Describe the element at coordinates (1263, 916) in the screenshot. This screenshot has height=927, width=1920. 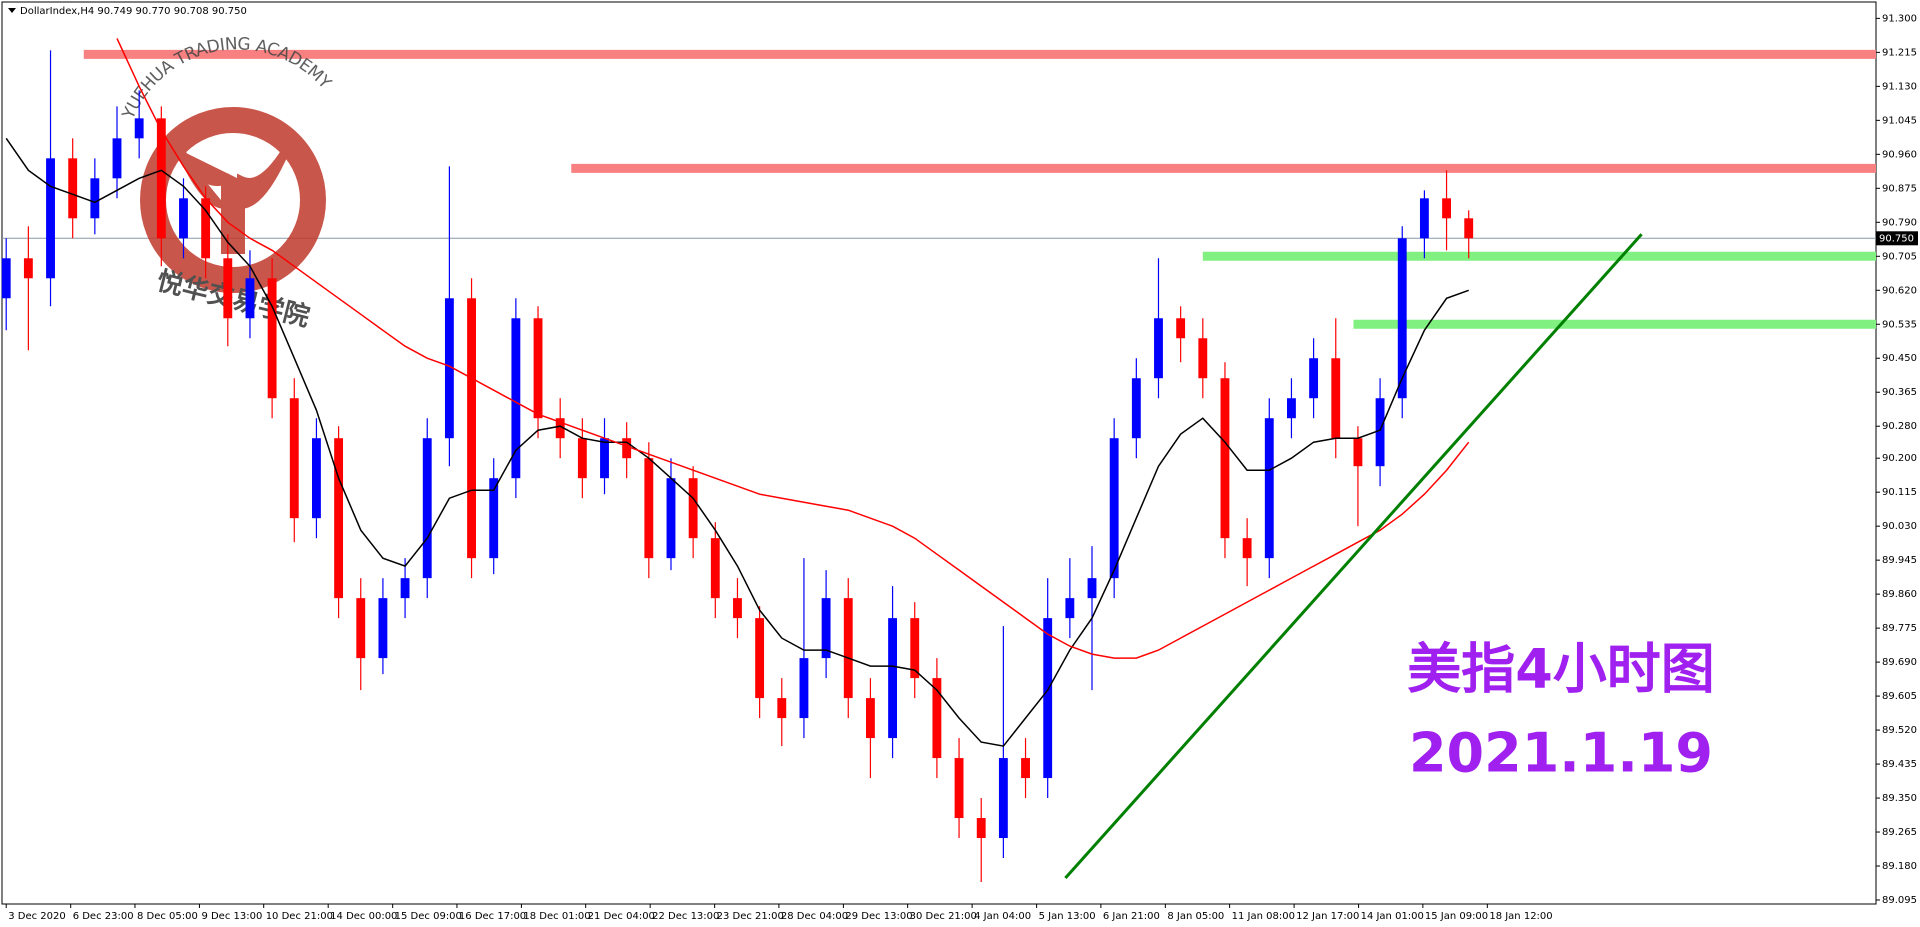
I see `x-tick-label: 11 Jan 08:00` at that location.